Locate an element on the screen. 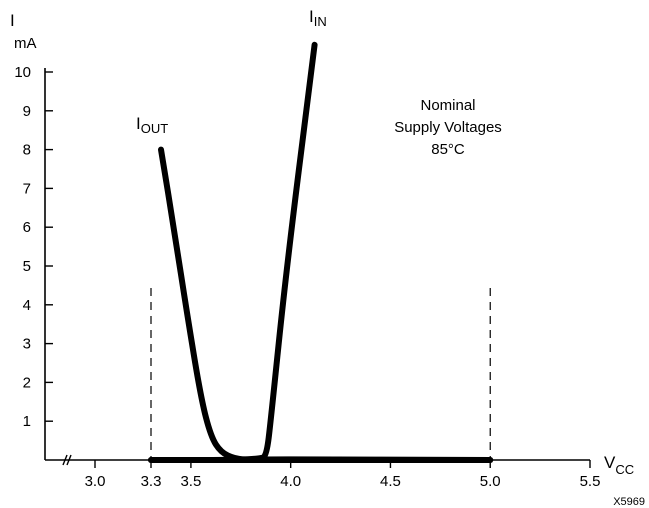 This screenshot has width=649, height=508. x-axis-subscript: CC is located at coordinates (624, 469).